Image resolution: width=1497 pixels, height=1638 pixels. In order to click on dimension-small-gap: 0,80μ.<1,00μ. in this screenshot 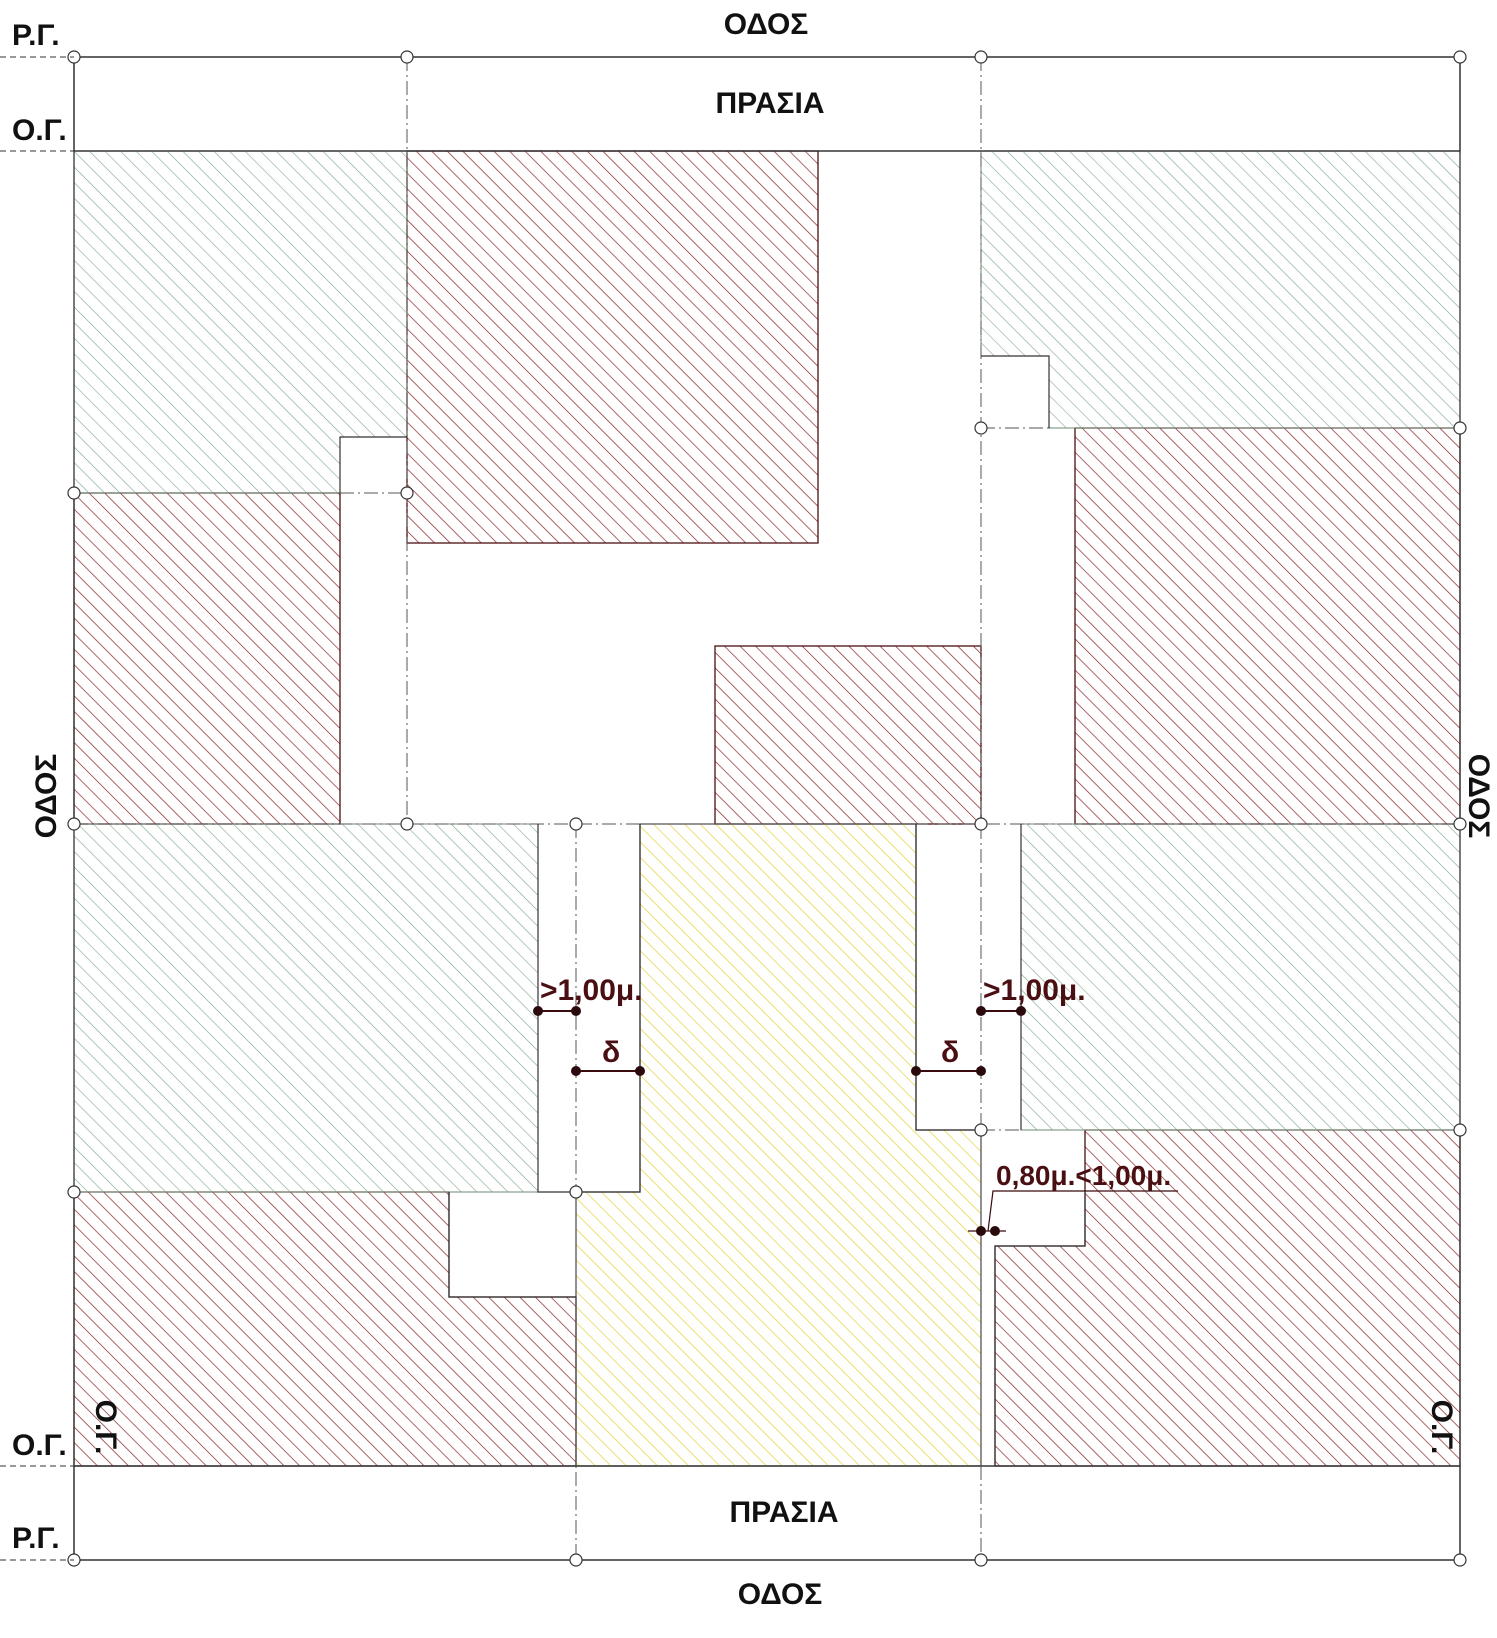, I will do `click(1073, 1198)`.